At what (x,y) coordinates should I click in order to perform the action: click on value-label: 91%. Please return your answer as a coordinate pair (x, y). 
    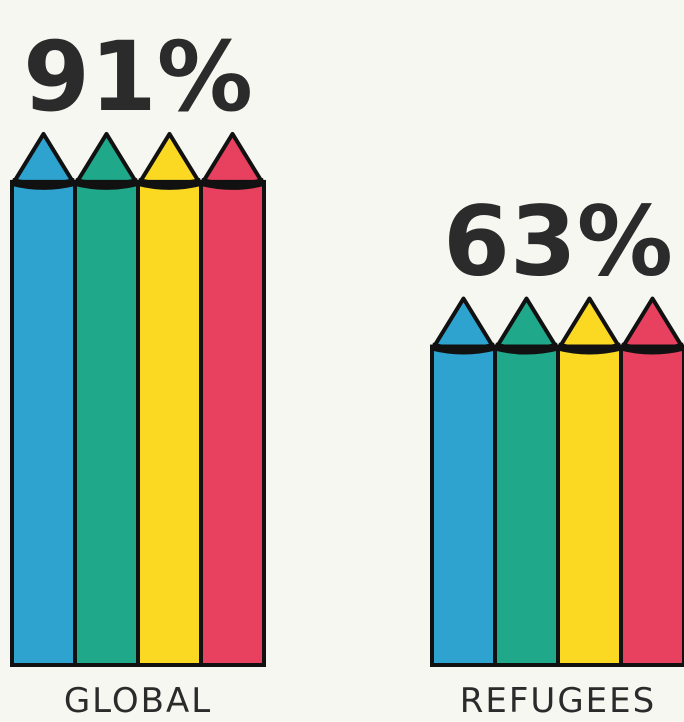
    Looking at the image, I should click on (138, 77).